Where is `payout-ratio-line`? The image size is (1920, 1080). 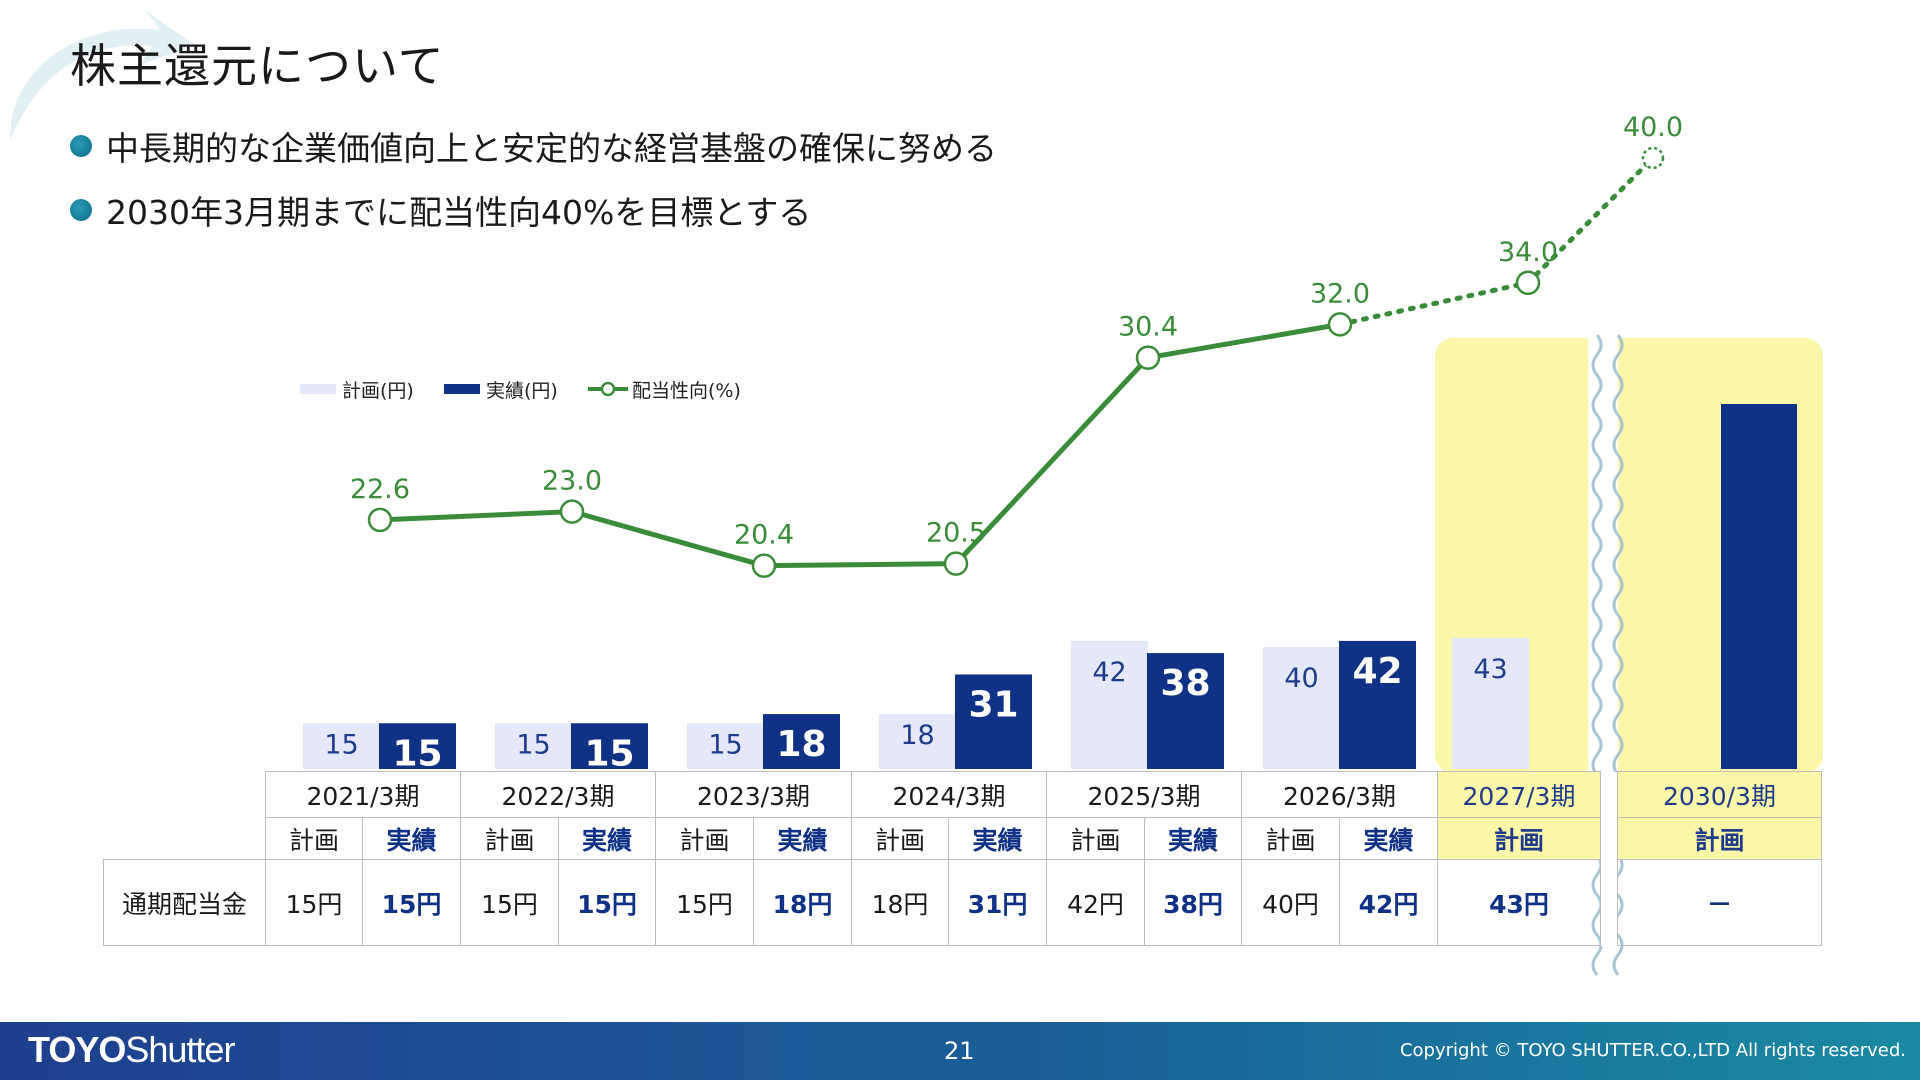 payout-ratio-line is located at coordinates (860, 445).